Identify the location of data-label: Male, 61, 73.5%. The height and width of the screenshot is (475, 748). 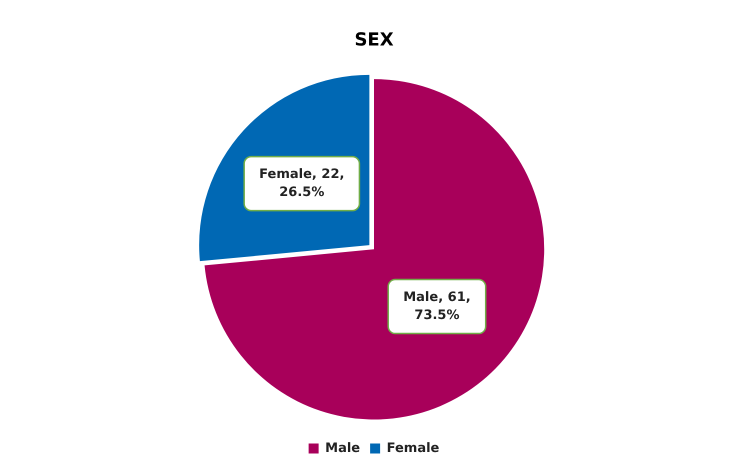
(437, 306).